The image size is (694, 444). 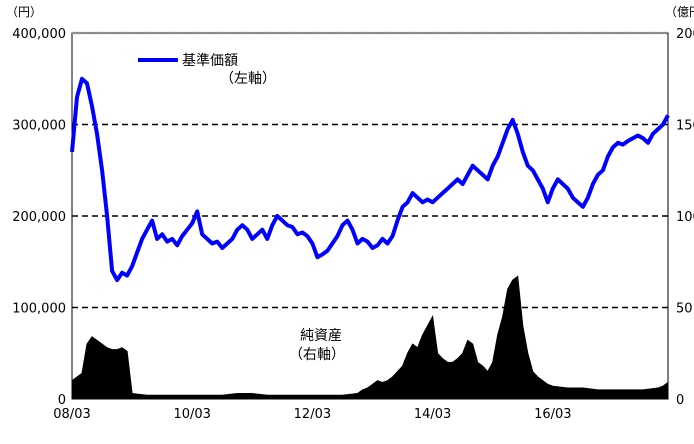 What do you see at coordinates (248, 79) in the screenshot?
I see `legend-sub-nav: （左軸）` at bounding box center [248, 79].